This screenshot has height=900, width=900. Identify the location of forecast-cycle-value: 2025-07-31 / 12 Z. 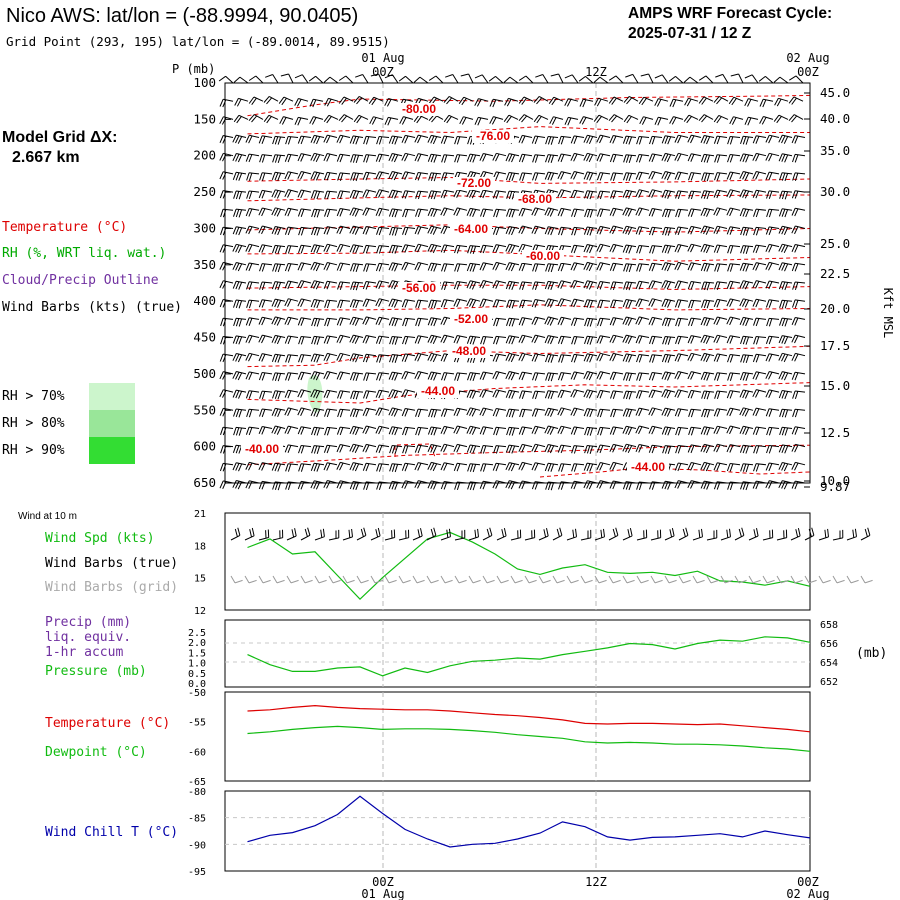
(690, 33).